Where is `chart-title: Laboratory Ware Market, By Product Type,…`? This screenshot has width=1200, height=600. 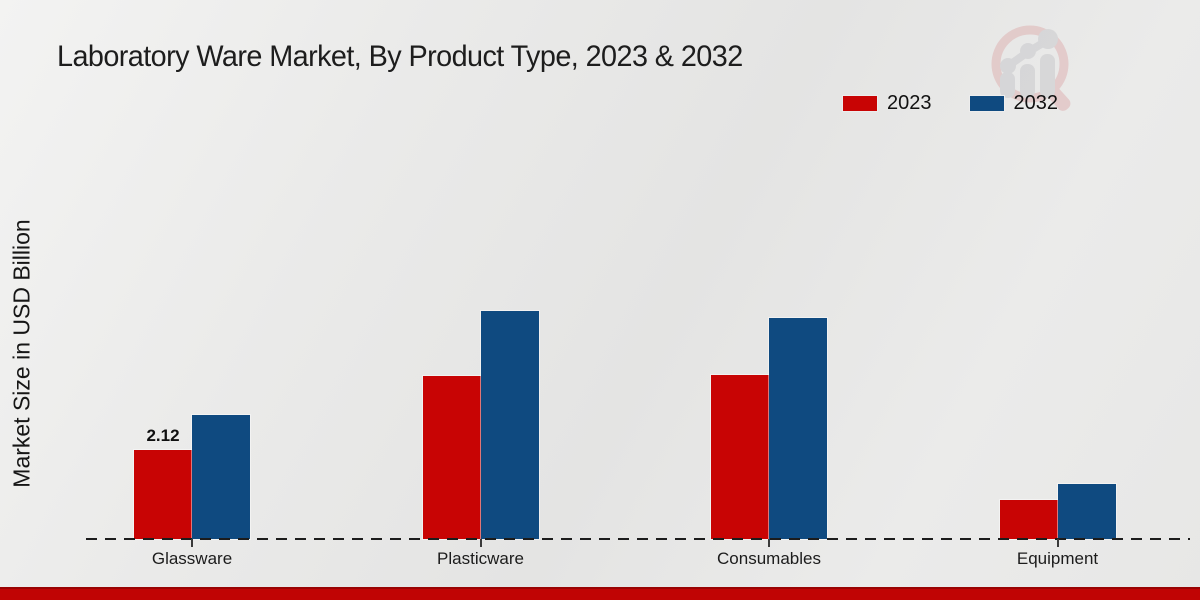 chart-title: Laboratory Ware Market, By Product Type,… is located at coordinates (400, 56).